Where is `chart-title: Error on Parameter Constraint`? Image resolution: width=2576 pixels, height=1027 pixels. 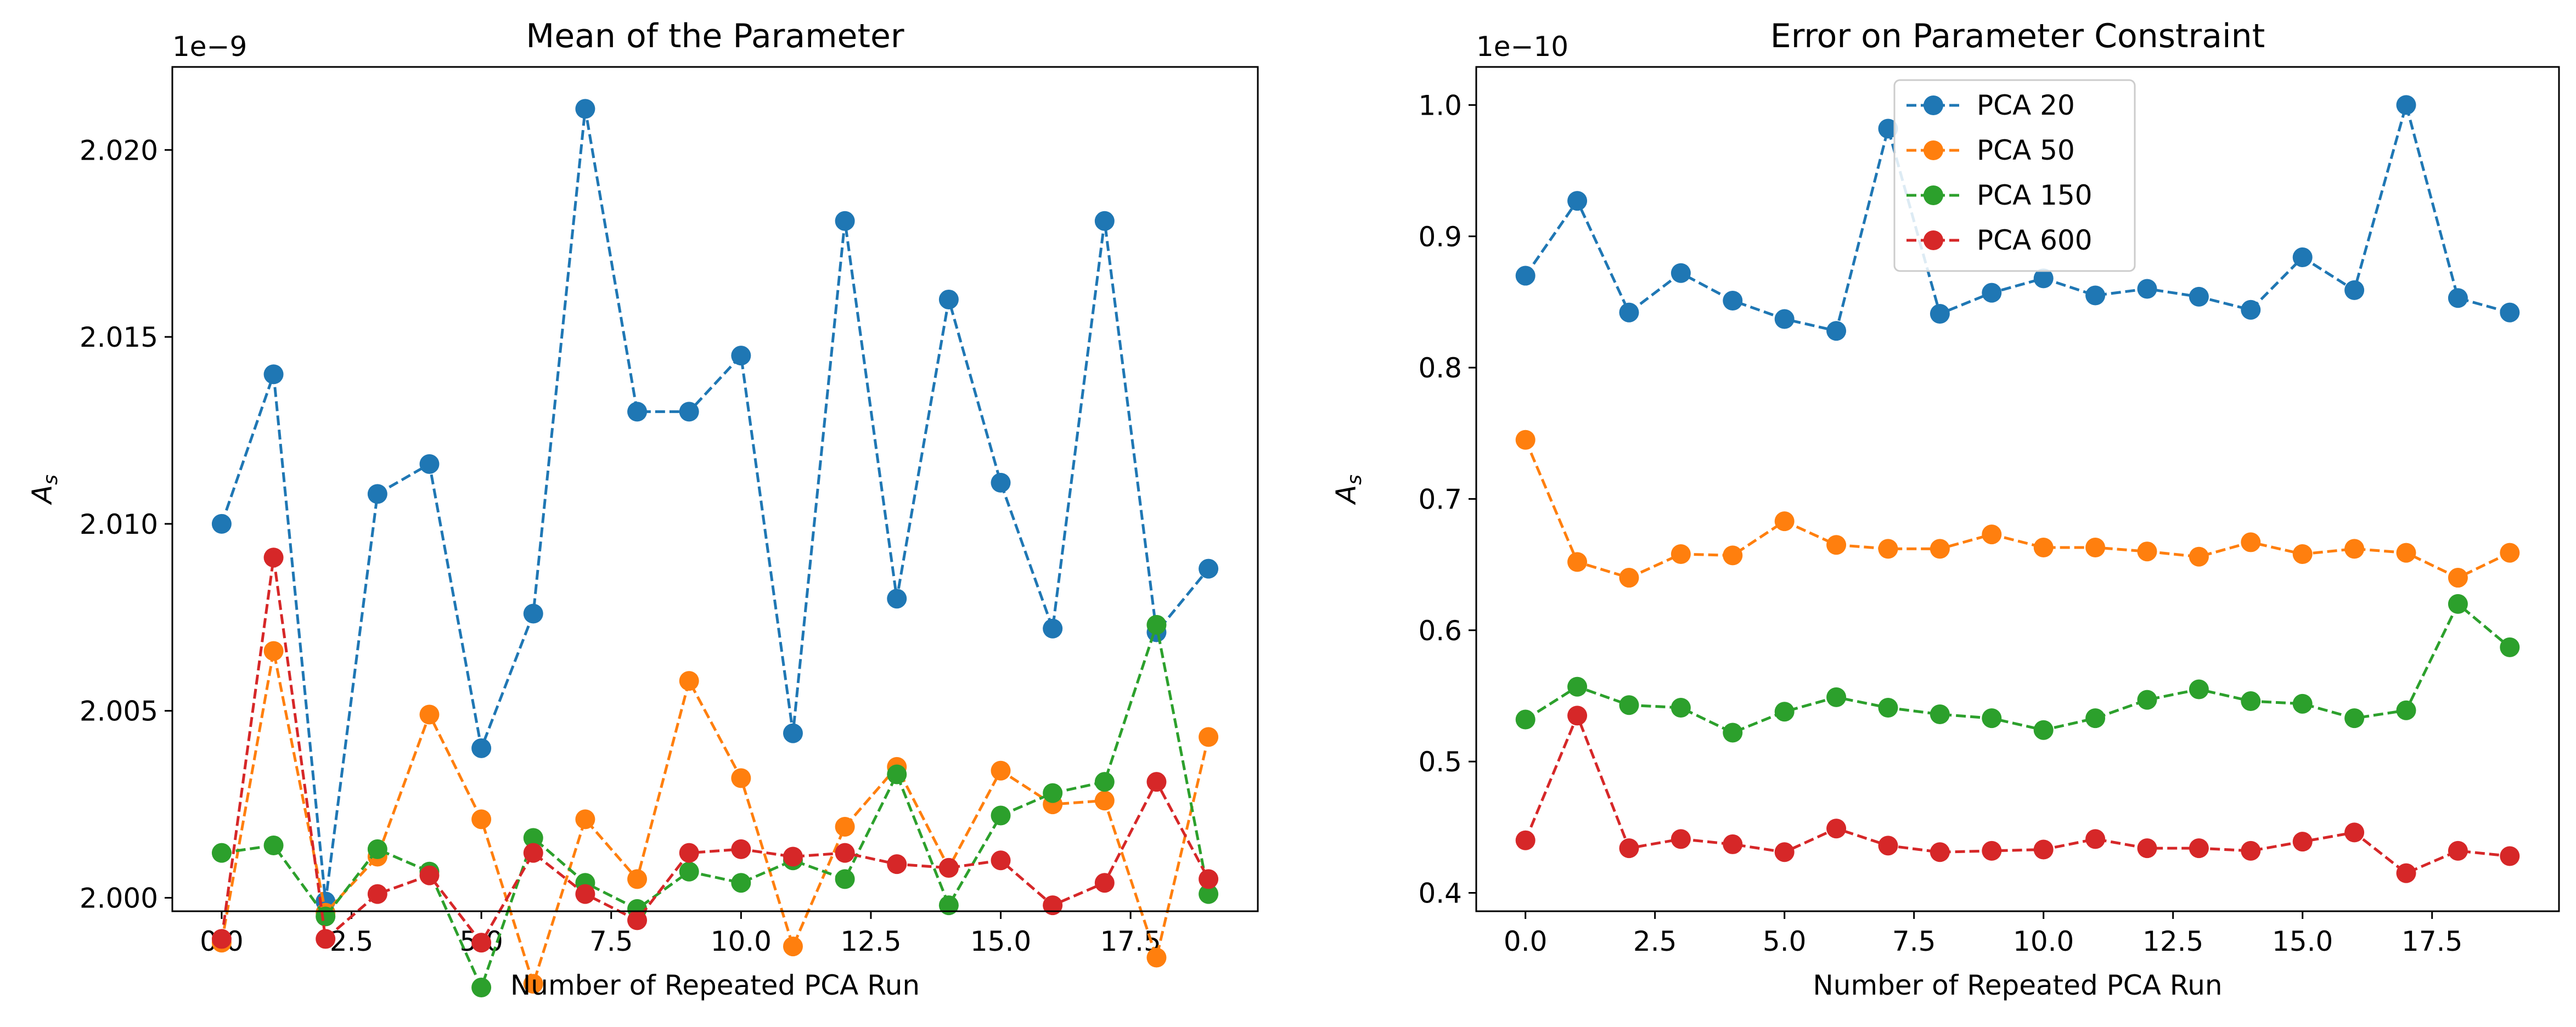 chart-title: Error on Parameter Constraint is located at coordinates (2017, 36).